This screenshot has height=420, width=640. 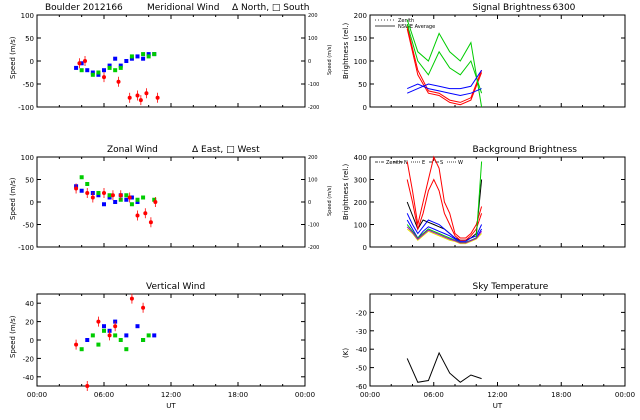 I want to click on chart-title: Zonal Wind, so click(x=132, y=150).